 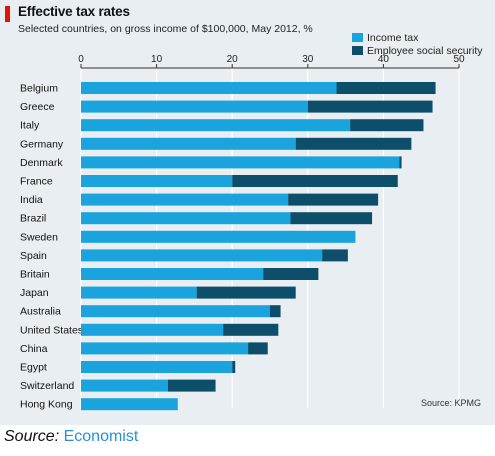 What do you see at coordinates (157, 181) in the screenshot?
I see `bar-france-income-tax` at bounding box center [157, 181].